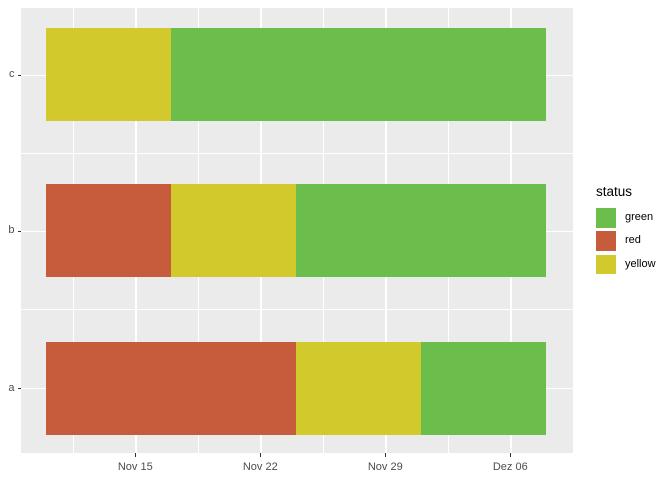 This screenshot has width=672, height=480. I want to click on bar-c-segment-yellow, so click(108, 74).